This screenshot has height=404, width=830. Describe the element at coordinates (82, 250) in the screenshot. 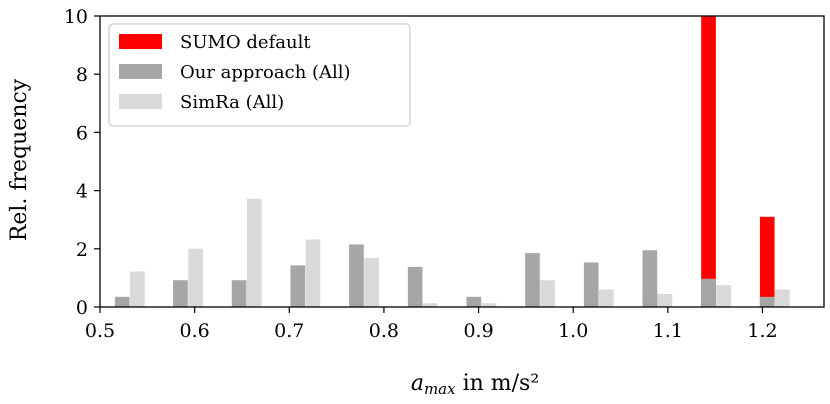

I see `y-tick-label: 2` at that location.